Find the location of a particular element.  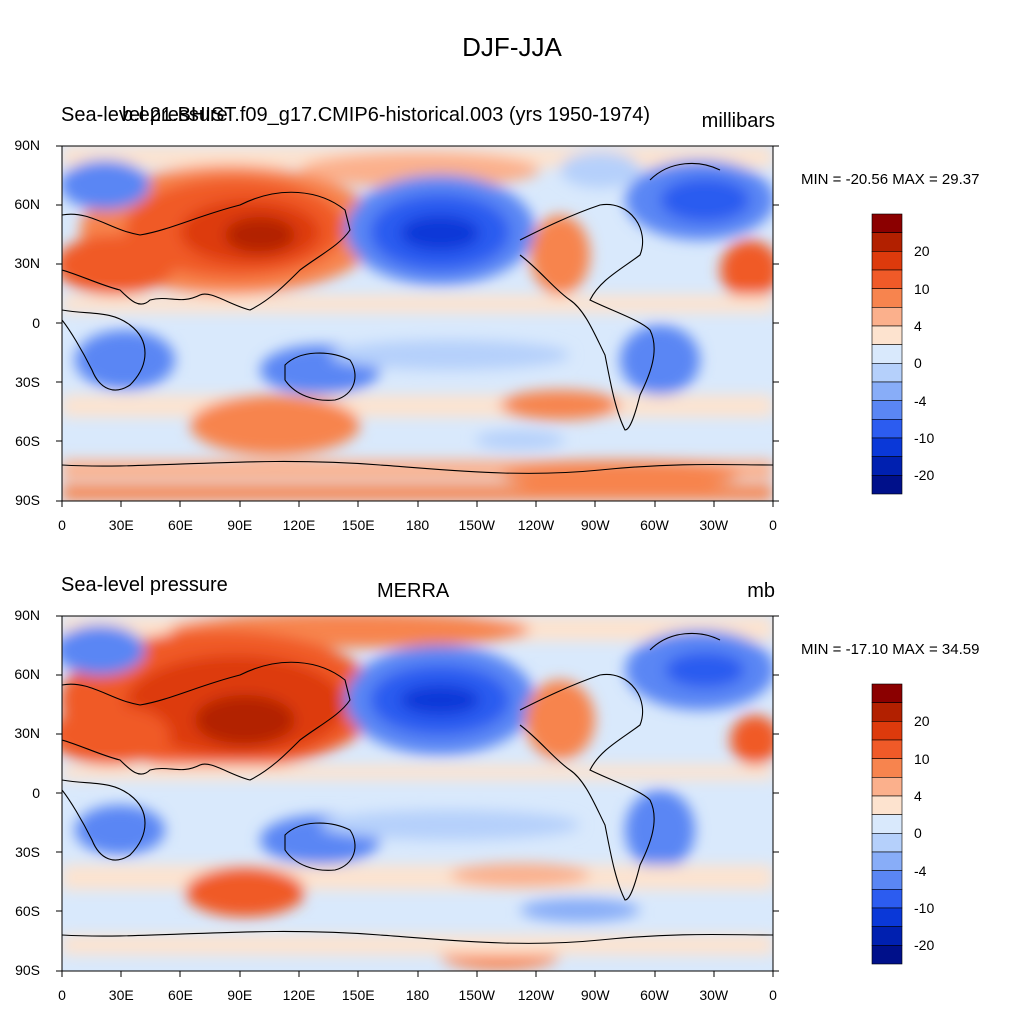

panel2-minmax: MIN = -17.10 MAX = 34.59 is located at coordinates (890, 649).